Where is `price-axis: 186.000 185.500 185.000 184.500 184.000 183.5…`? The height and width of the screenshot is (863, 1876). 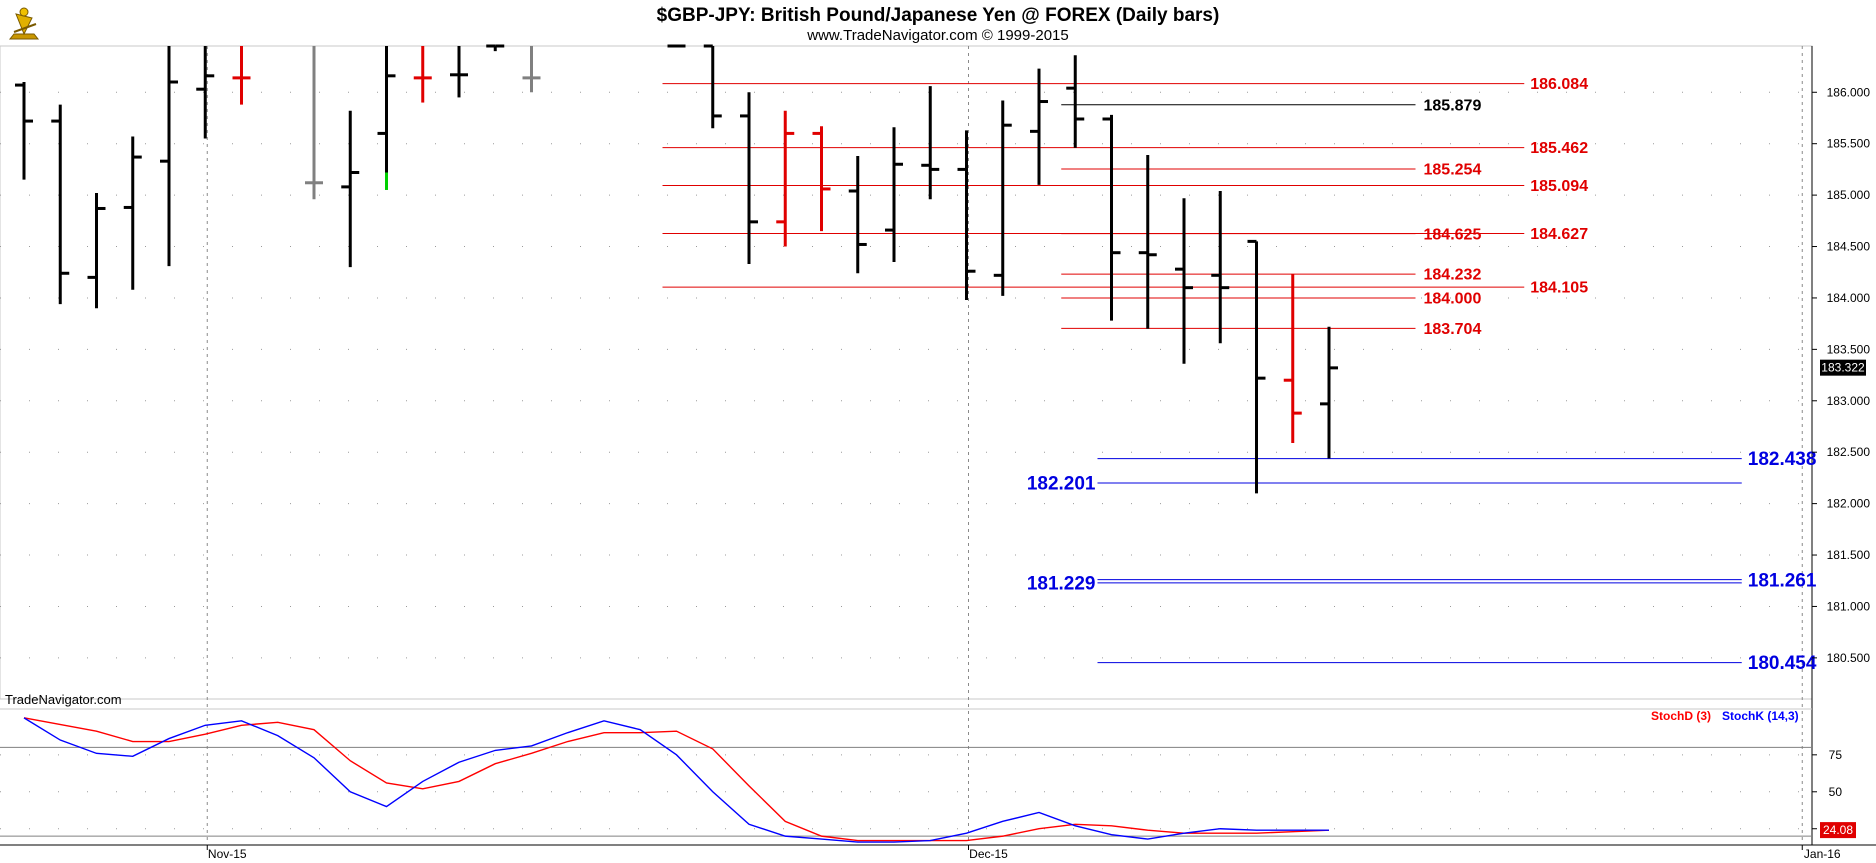
price-axis: 186.000 185.500 185.000 184.500 184.000 183.5… is located at coordinates (1841, 375).